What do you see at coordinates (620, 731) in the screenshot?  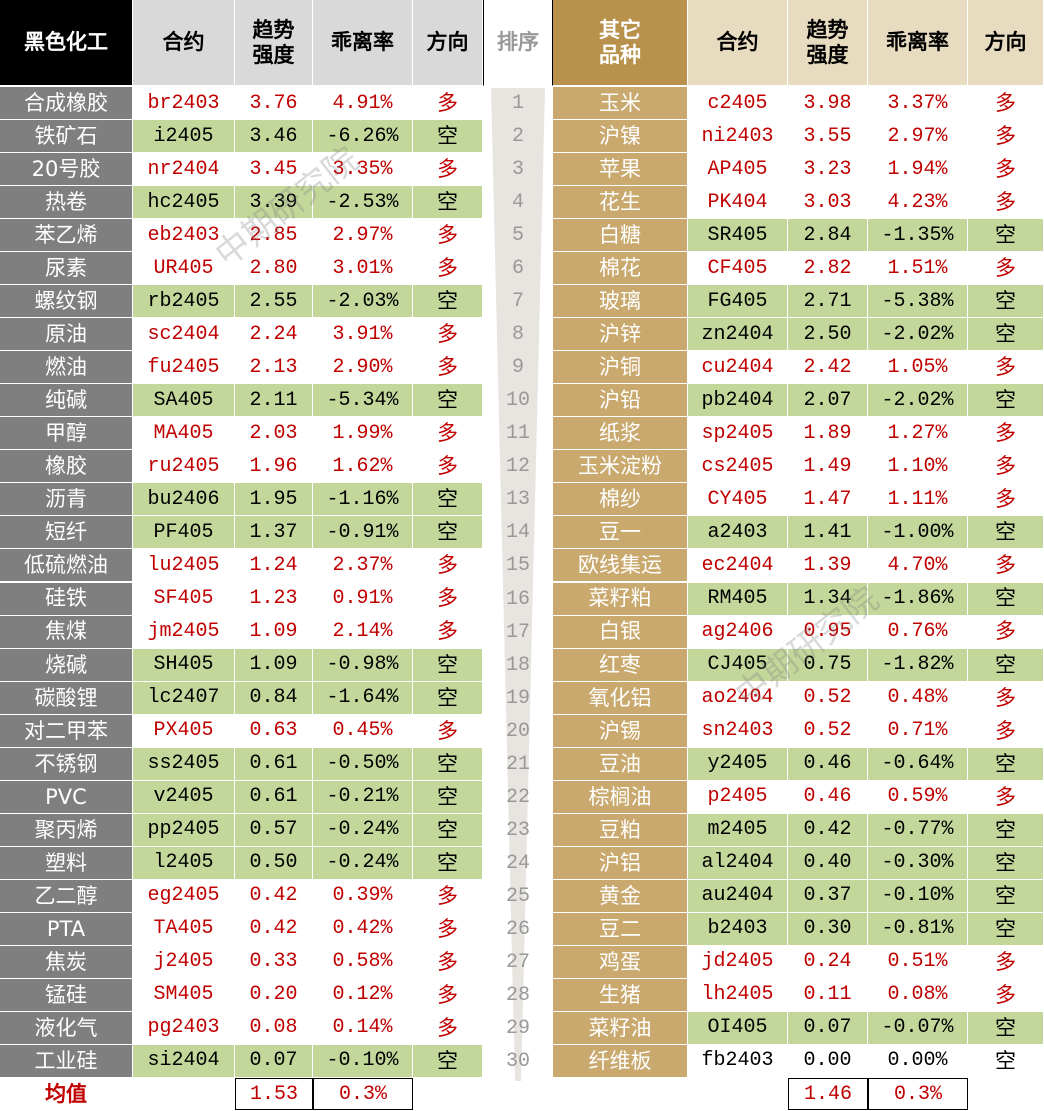 I see `cell-category: 沪锡` at bounding box center [620, 731].